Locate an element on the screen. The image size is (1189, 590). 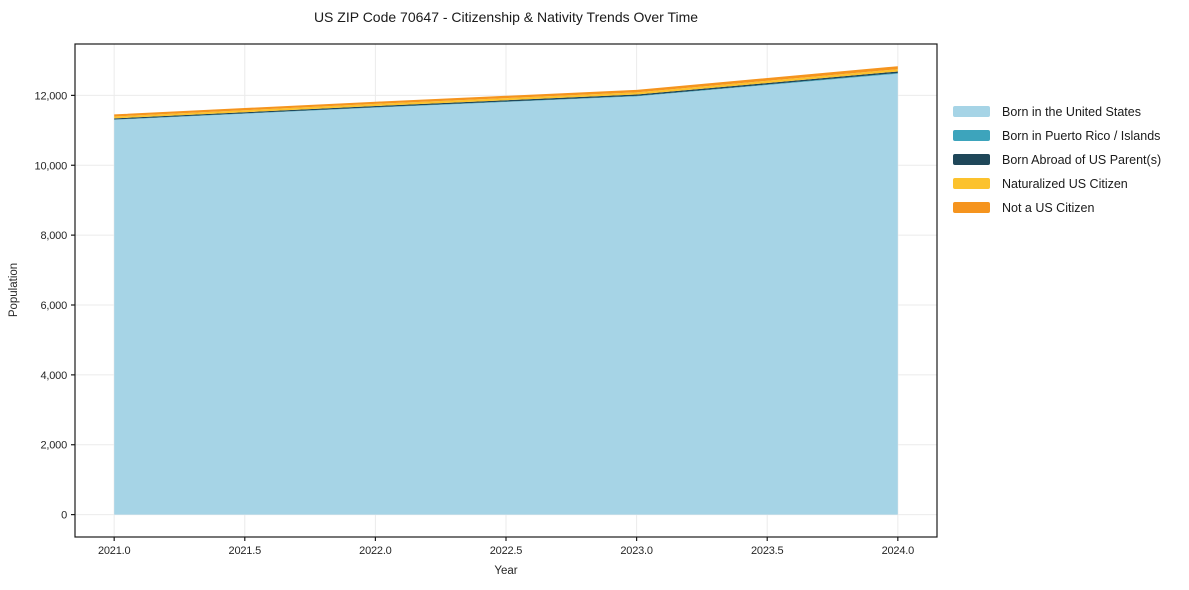
legend-item-3: Naturalized US Citizen is located at coordinates (1057, 183).